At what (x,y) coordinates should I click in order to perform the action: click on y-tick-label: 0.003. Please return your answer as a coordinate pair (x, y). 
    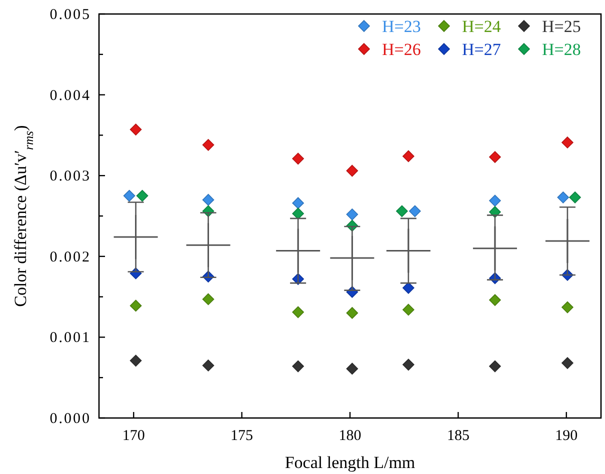
    Looking at the image, I should click on (70, 176).